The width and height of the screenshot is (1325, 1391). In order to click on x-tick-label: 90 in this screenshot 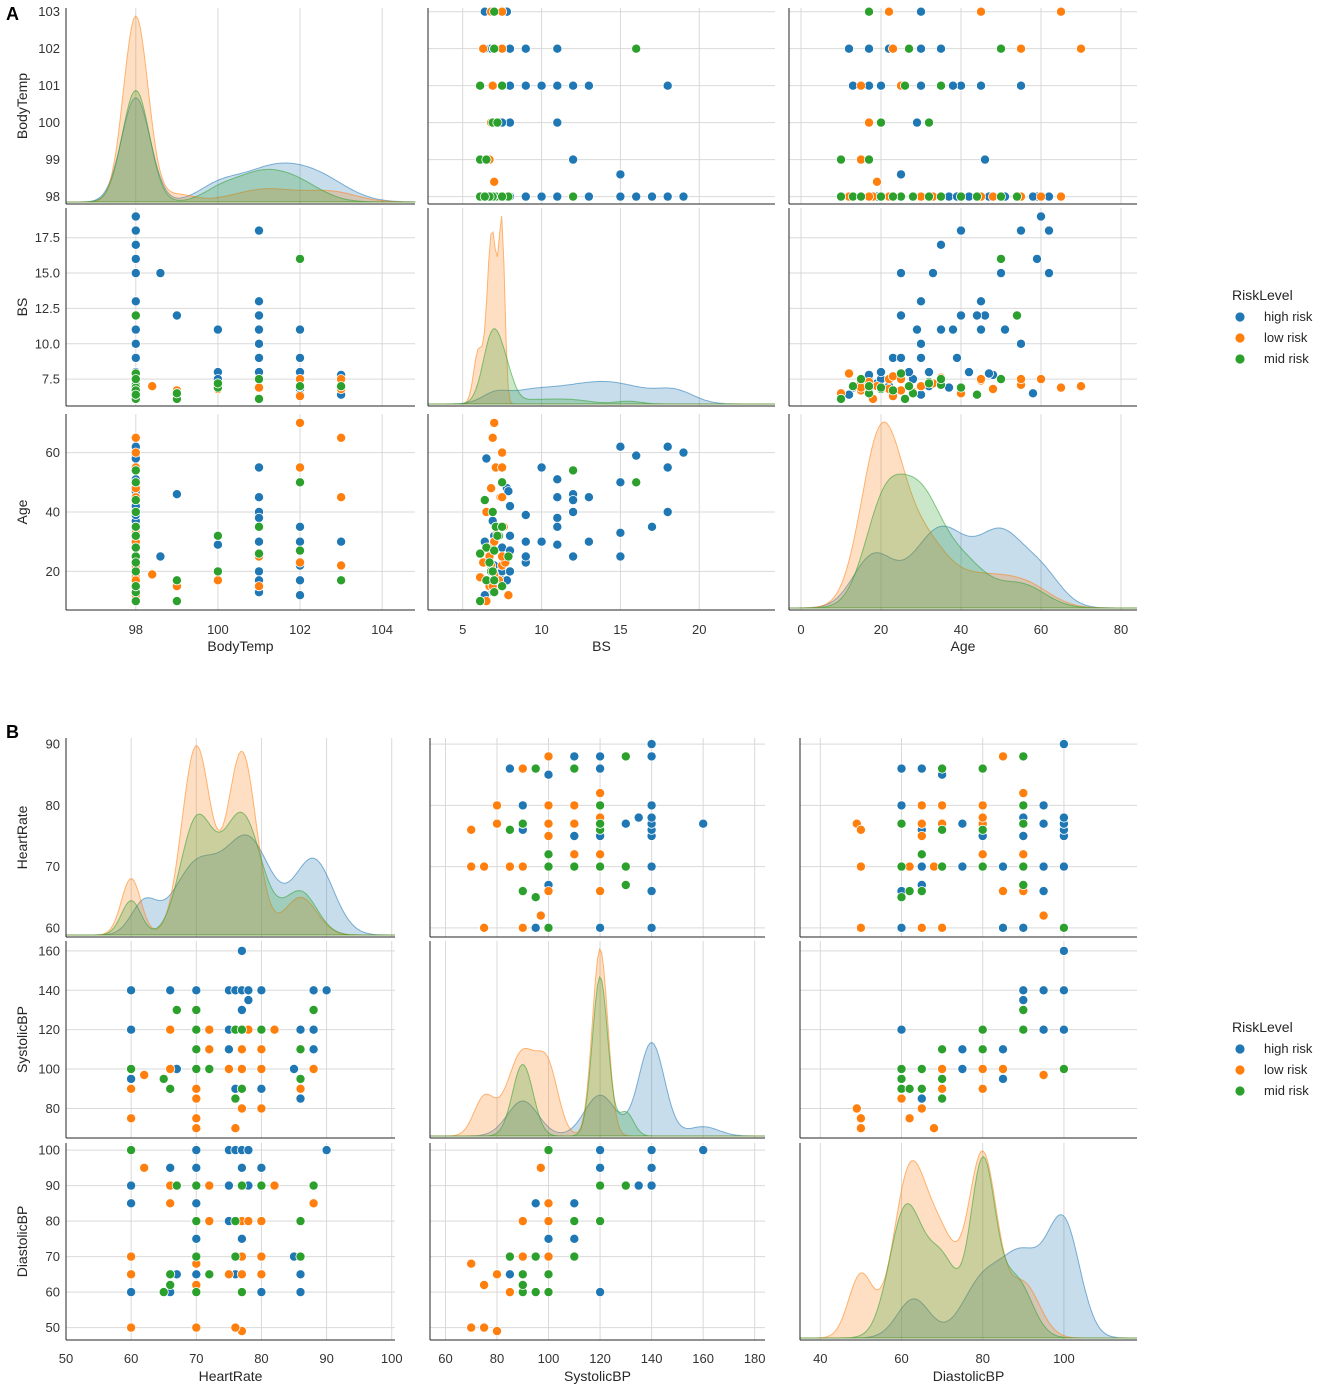, I will do `click(326, 1358)`.